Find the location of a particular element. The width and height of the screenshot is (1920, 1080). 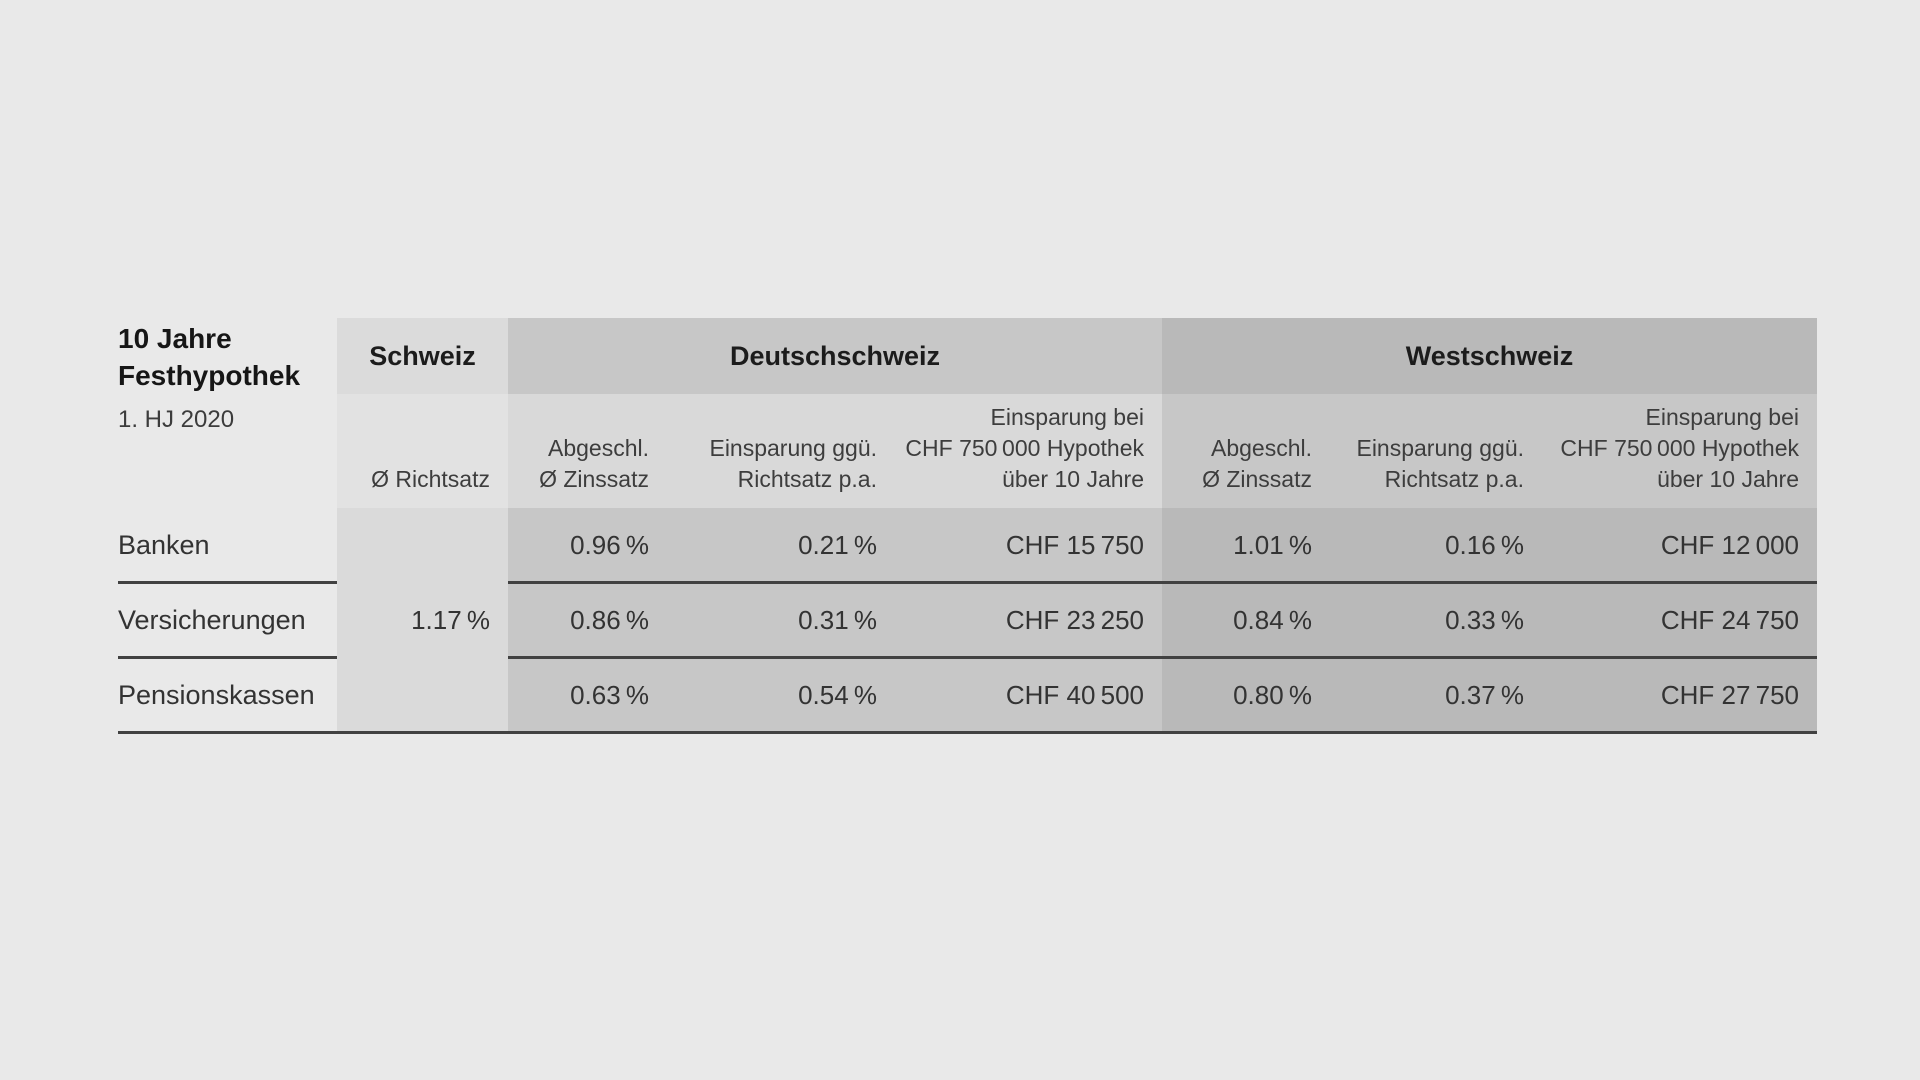

banken-ws-zinssatz: 1.01 % is located at coordinates (1246, 545).